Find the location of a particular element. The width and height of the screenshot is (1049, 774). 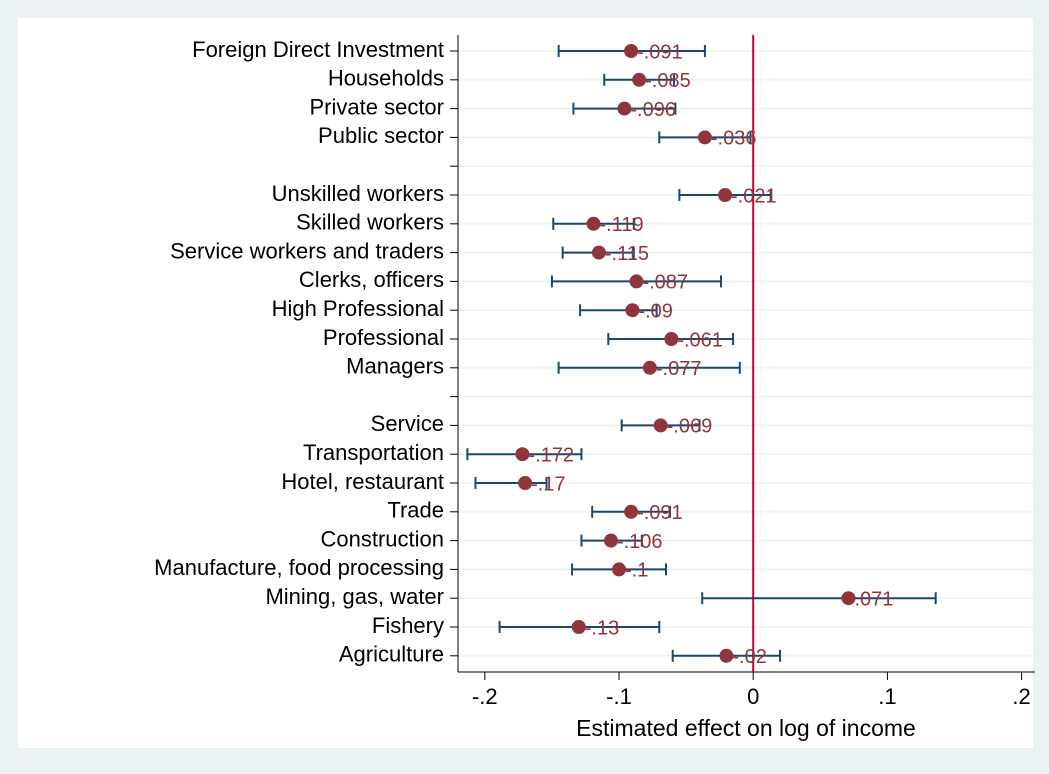

y-tick-label: Service is located at coordinates (407, 423).